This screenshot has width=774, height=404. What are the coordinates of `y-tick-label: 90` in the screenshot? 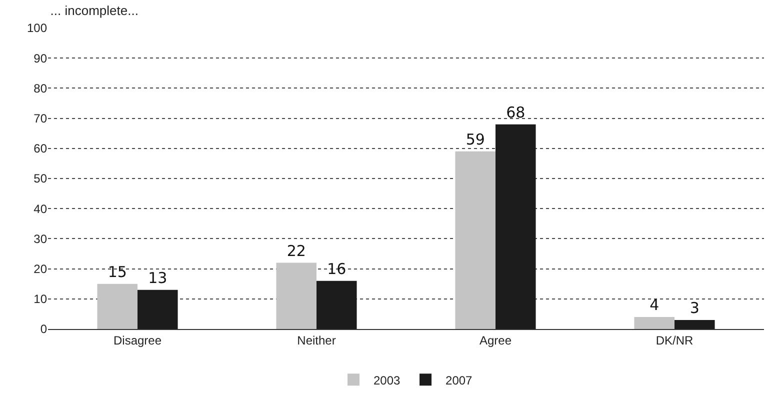 It's located at (41, 58).